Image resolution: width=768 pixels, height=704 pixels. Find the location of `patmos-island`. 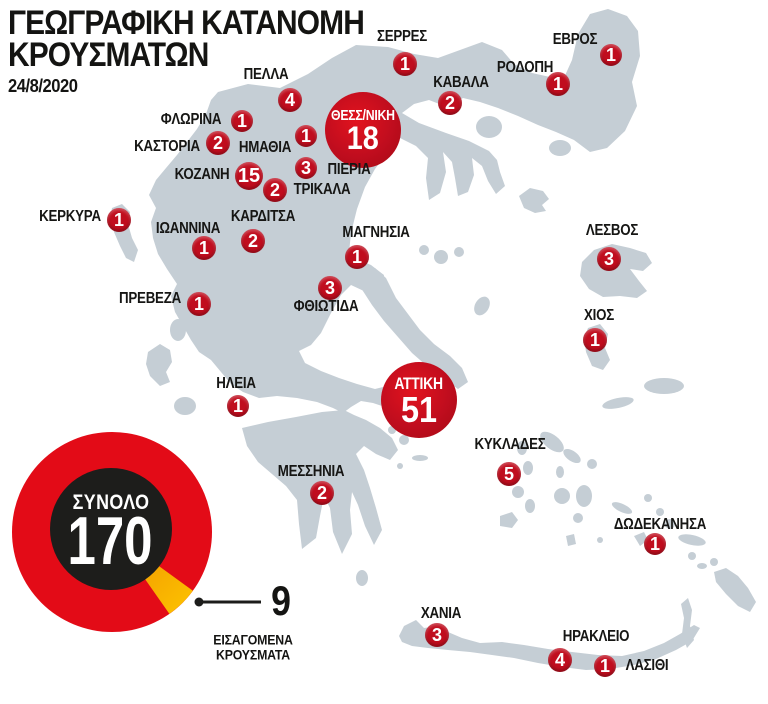

patmos-island is located at coordinates (648, 498).